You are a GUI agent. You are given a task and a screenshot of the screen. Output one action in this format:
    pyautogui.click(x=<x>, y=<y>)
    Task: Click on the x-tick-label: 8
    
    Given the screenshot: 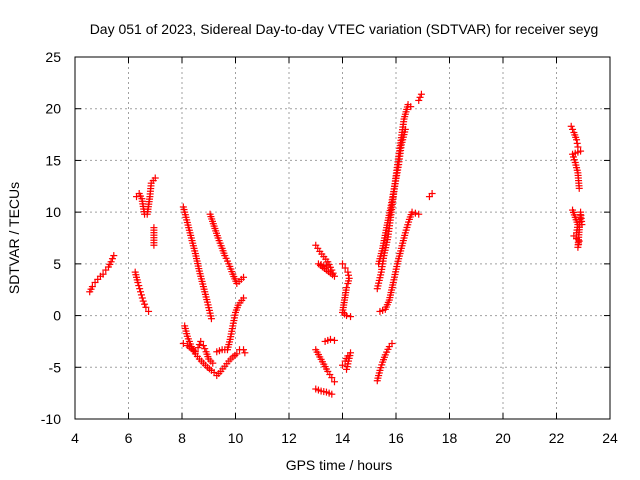 What is the action you would take?
    pyautogui.click(x=182, y=438)
    